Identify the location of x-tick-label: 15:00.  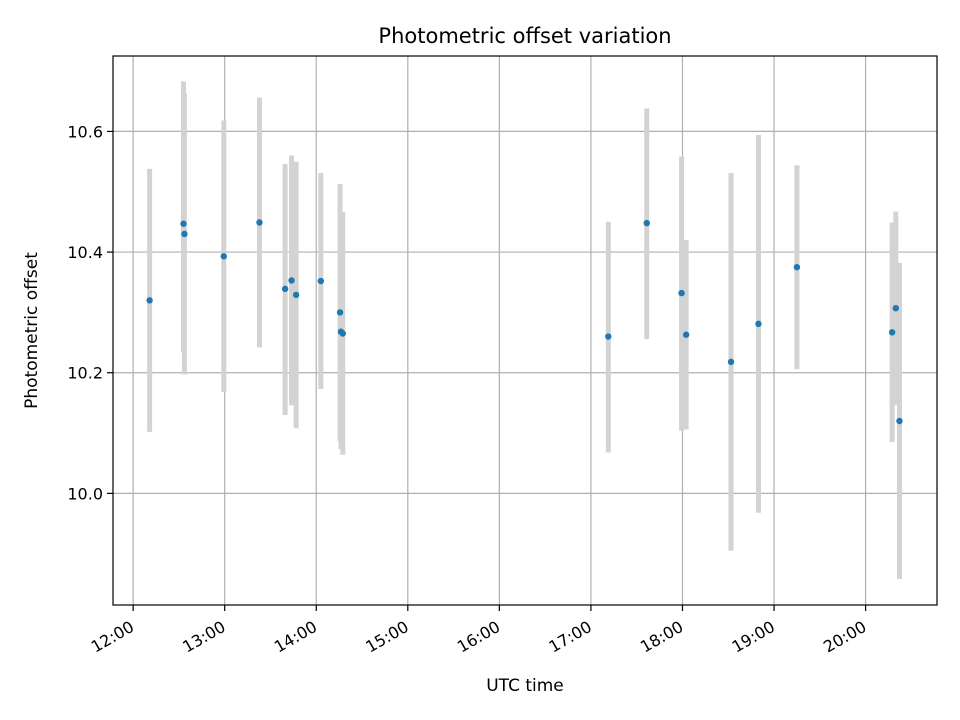
(386, 637).